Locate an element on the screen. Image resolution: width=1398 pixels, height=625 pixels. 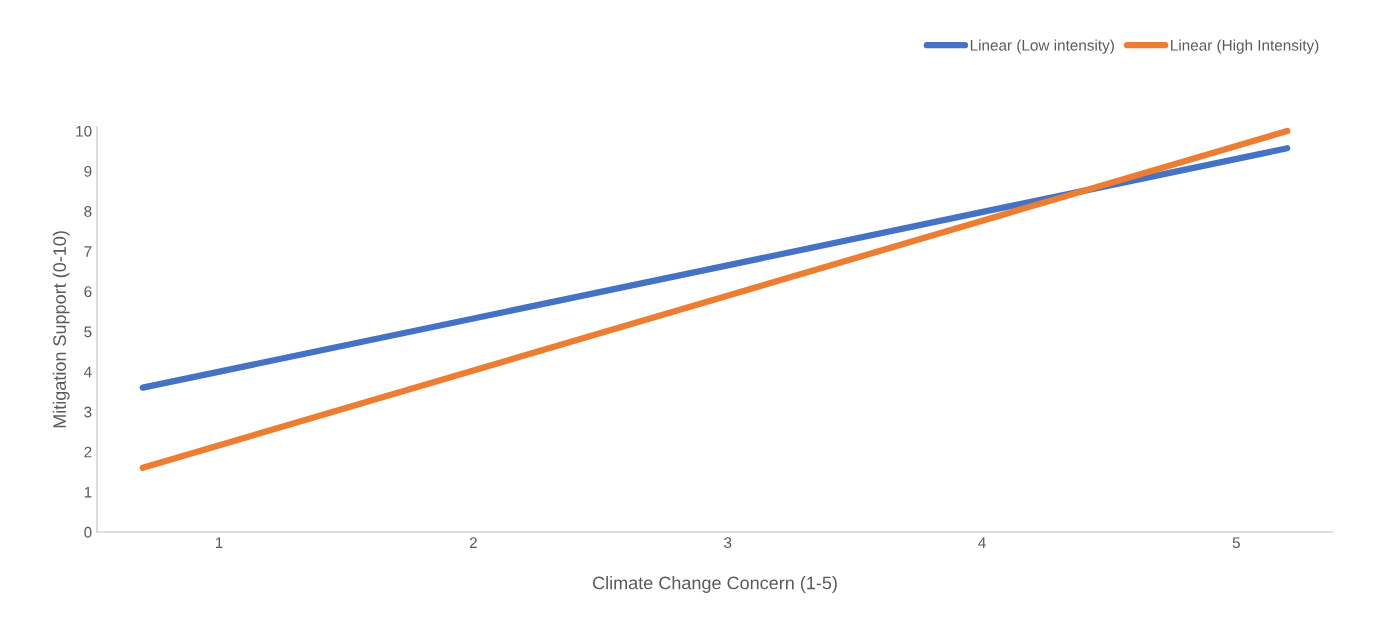
y-tick-label: 2 is located at coordinates (88, 452).